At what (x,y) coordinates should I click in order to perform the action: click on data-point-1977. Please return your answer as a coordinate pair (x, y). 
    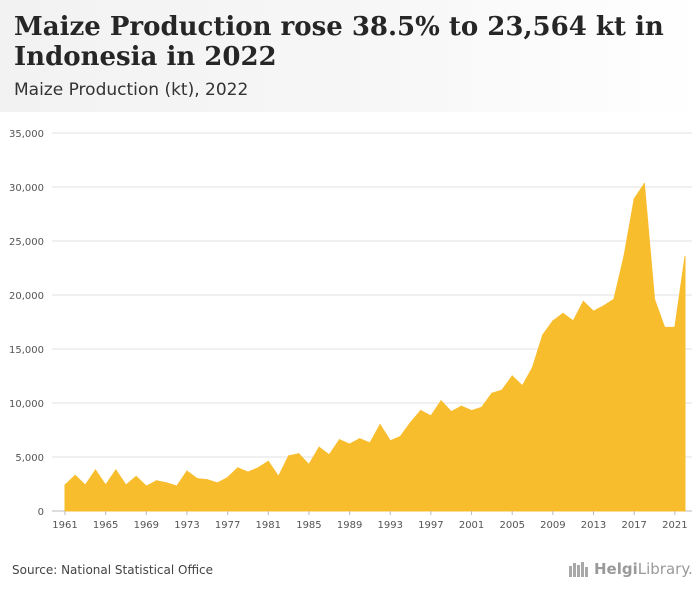
    Looking at the image, I should click on (228, 477).